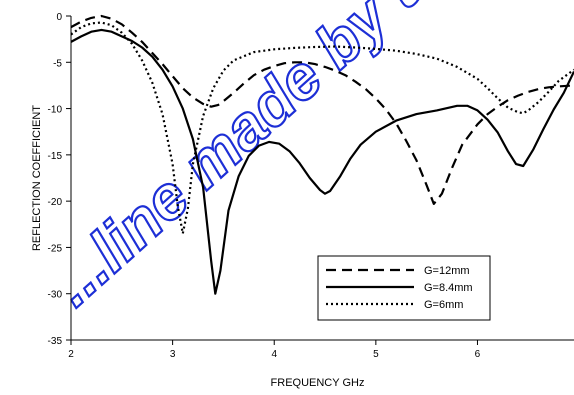 The image size is (574, 395). I want to click on legend-label: G=8.4mm, so click(448, 288).